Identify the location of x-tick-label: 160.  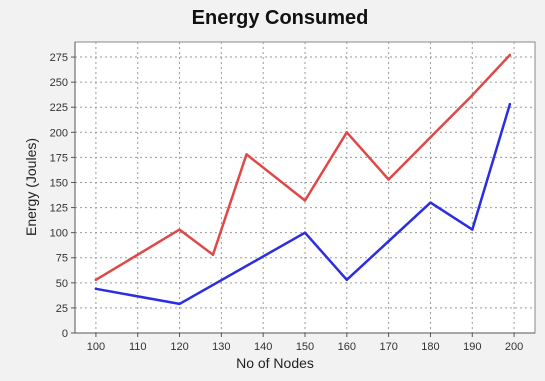
(347, 347).